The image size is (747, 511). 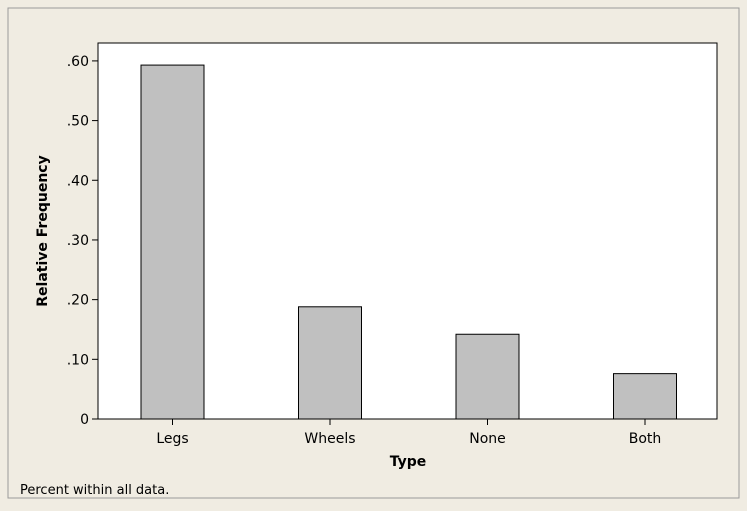 What do you see at coordinates (78, 241) in the screenshot?
I see `y-tick-label: .30` at bounding box center [78, 241].